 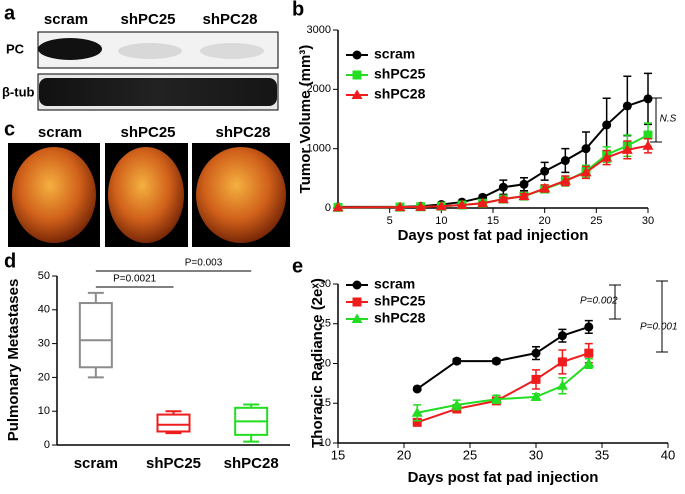 What do you see at coordinates (319, 149) in the screenshot?
I see `y-tick-label: 1000` at bounding box center [319, 149].